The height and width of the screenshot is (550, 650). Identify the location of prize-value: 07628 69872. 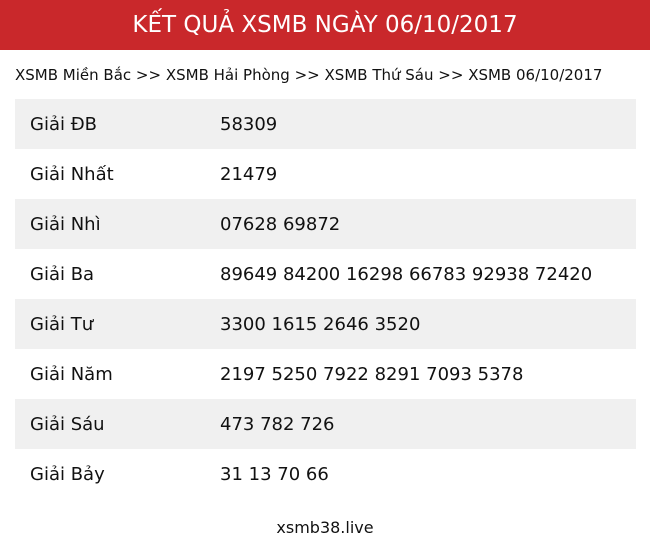
(280, 224).